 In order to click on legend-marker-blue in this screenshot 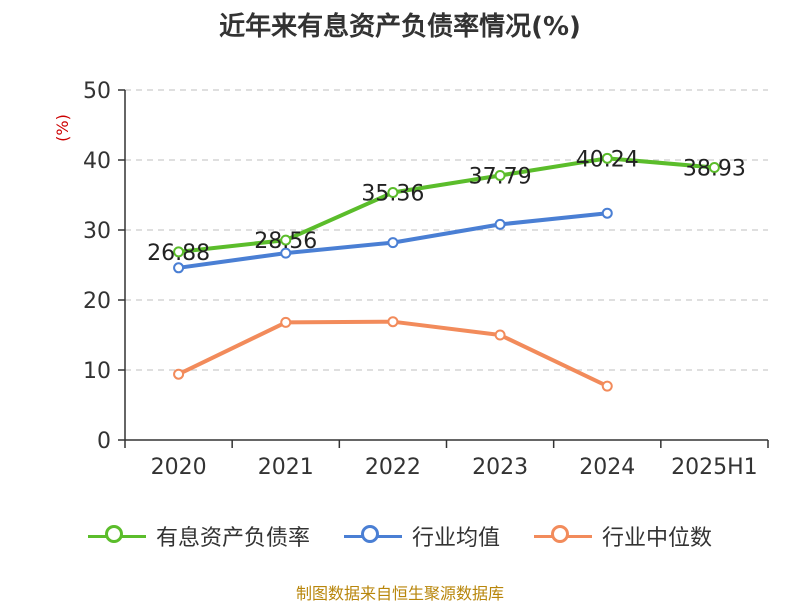, I will do `click(372, 536)`.